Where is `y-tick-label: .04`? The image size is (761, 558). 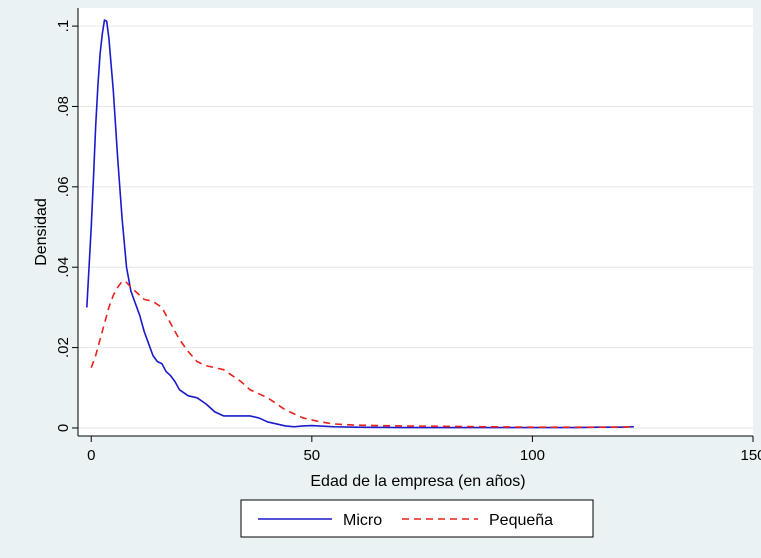 y-tick-label: .04 is located at coordinates (63, 267).